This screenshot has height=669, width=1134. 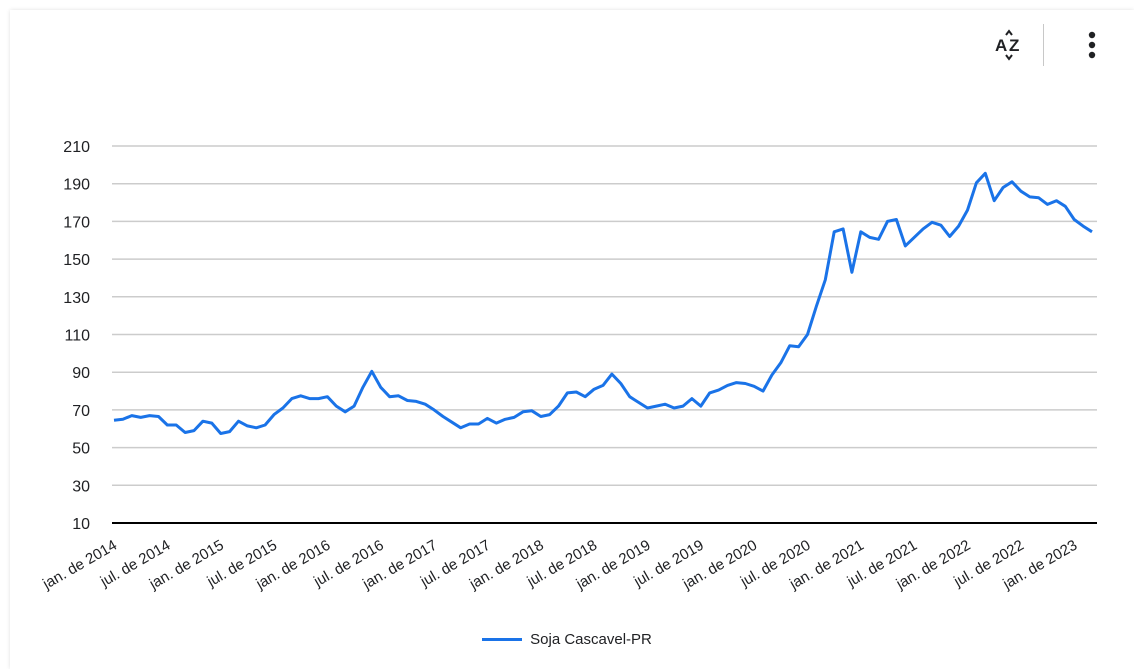 I want to click on y-tick-label: 190, so click(x=76, y=185).